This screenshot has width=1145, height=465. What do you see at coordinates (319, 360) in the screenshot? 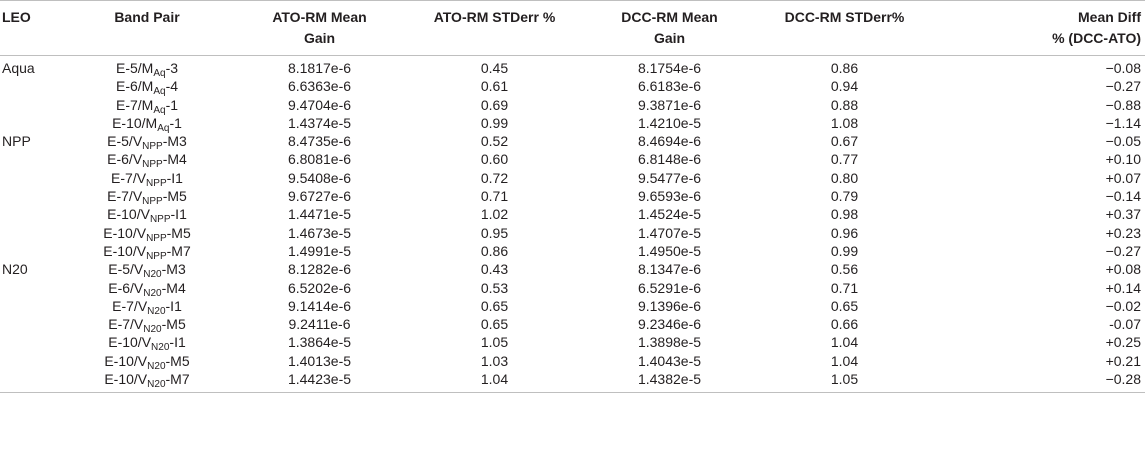
I see `cell-ato-gain: 1.4013e-5` at bounding box center [319, 360].